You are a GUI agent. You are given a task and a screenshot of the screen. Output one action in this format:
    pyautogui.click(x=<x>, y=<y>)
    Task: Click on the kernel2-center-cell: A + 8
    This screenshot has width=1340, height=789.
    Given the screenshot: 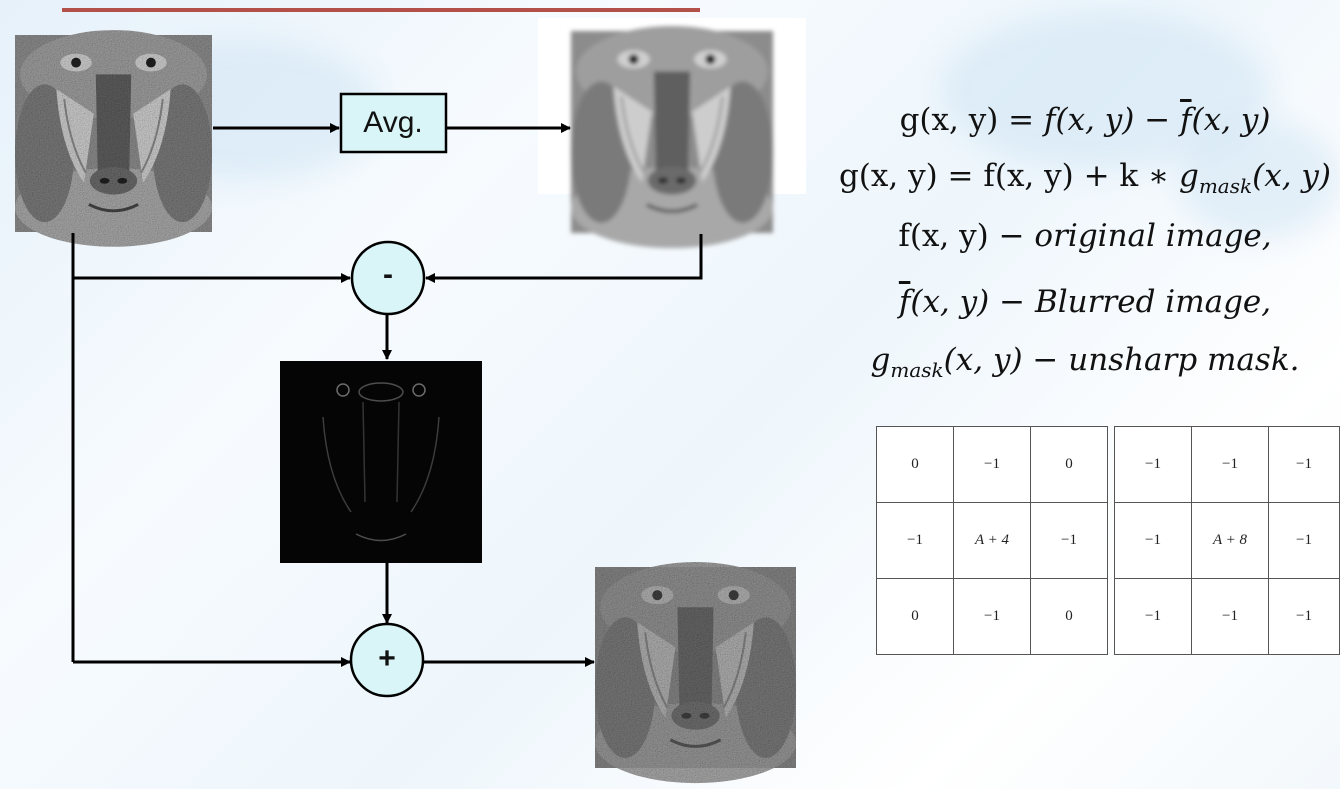 What is the action you would take?
    pyautogui.click(x=1230, y=540)
    